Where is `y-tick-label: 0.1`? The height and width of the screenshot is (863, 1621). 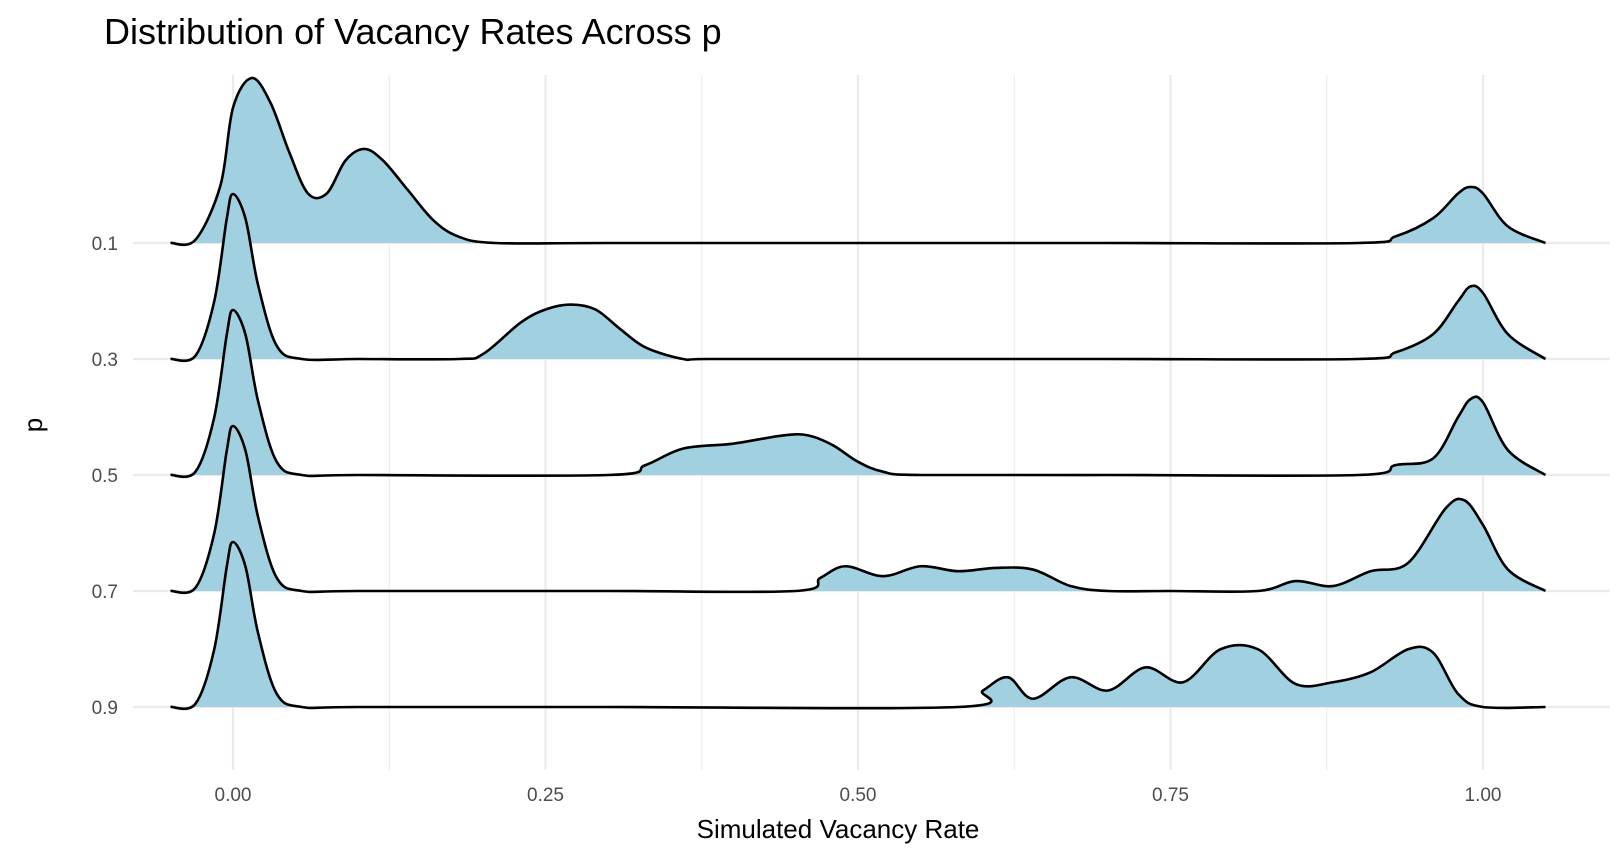
y-tick-label: 0.1 is located at coordinates (105, 244).